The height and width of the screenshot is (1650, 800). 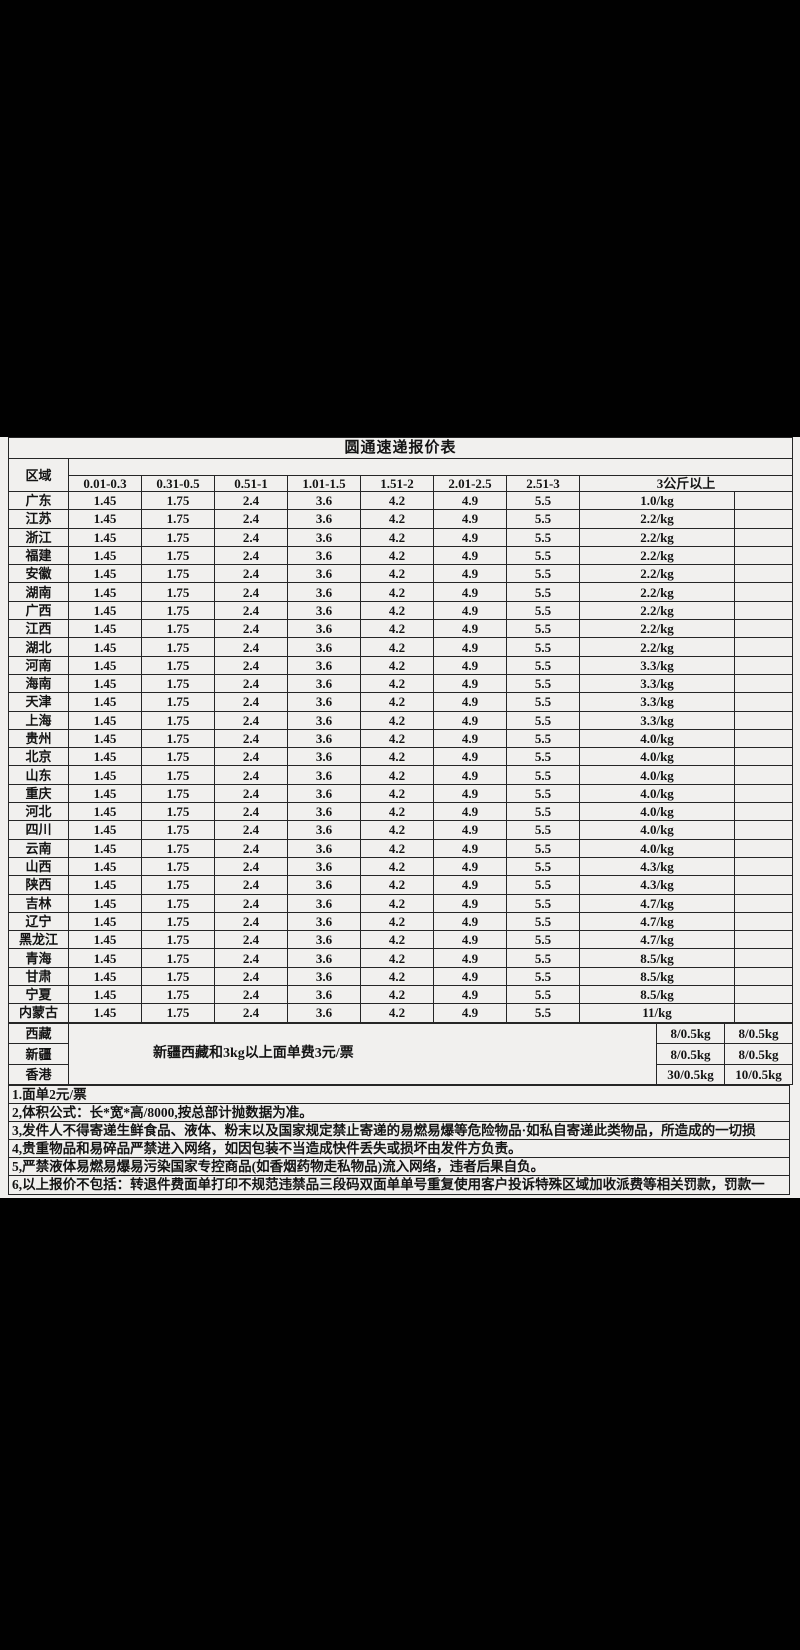 I want to click on region-cell: 黑龙江, so click(x=38, y=940).